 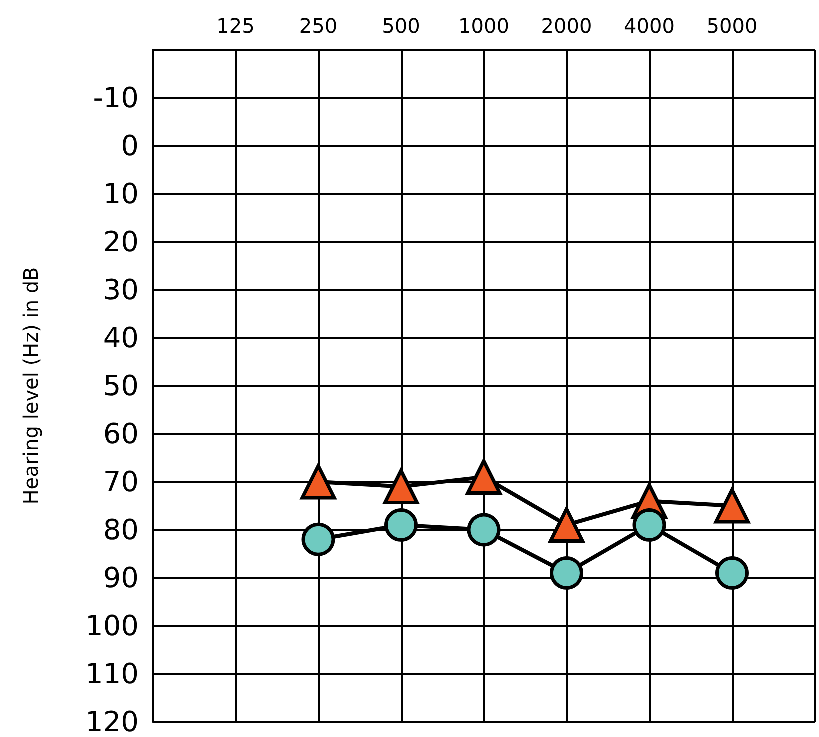 I want to click on y-tick-label: -10, so click(x=116, y=98).